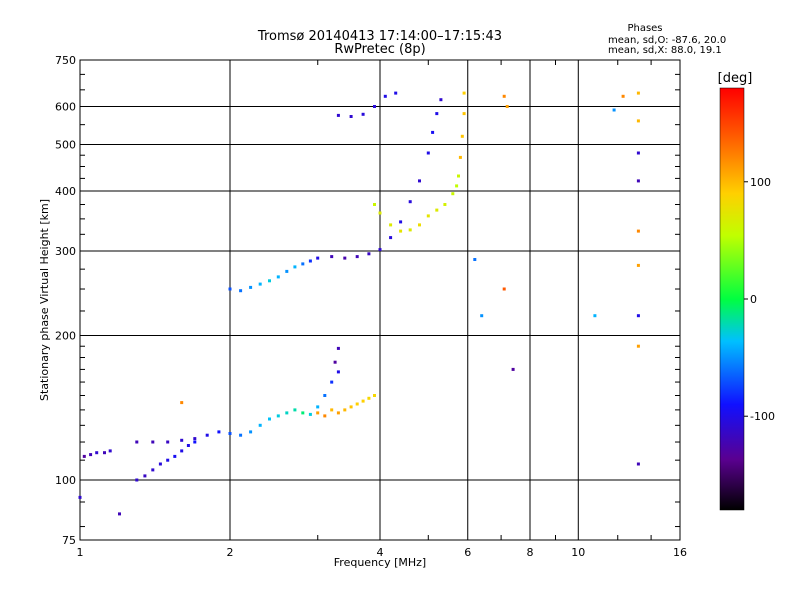 The image size is (800, 600). What do you see at coordinates (80, 552) in the screenshot?
I see `x-tick-label: 1` at bounding box center [80, 552].